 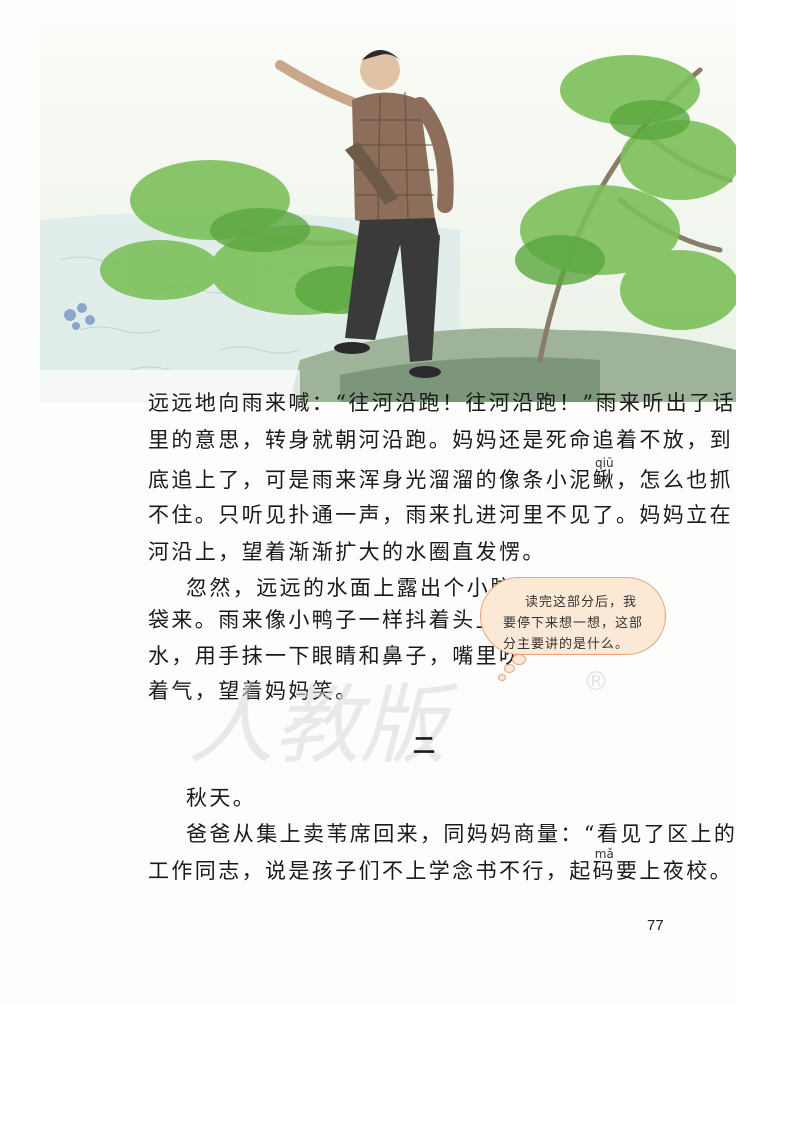 What do you see at coordinates (573, 623) in the screenshot?
I see `bubble-text-line: 要停下来想一想，这部` at bounding box center [573, 623].